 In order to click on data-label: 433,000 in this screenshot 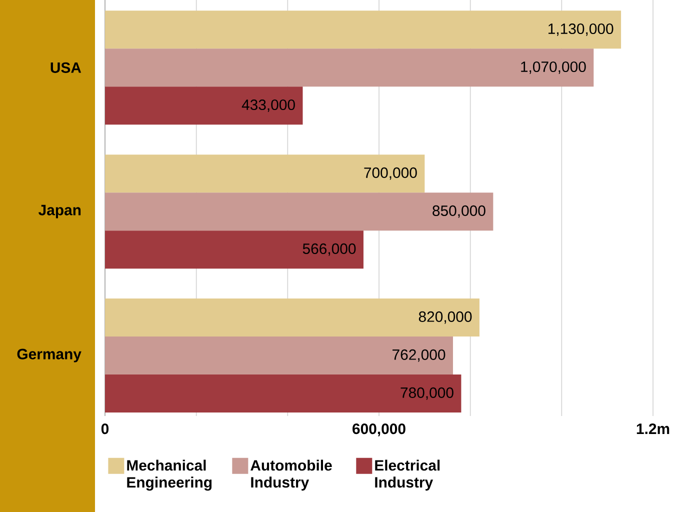, I will do `click(268, 105)`.